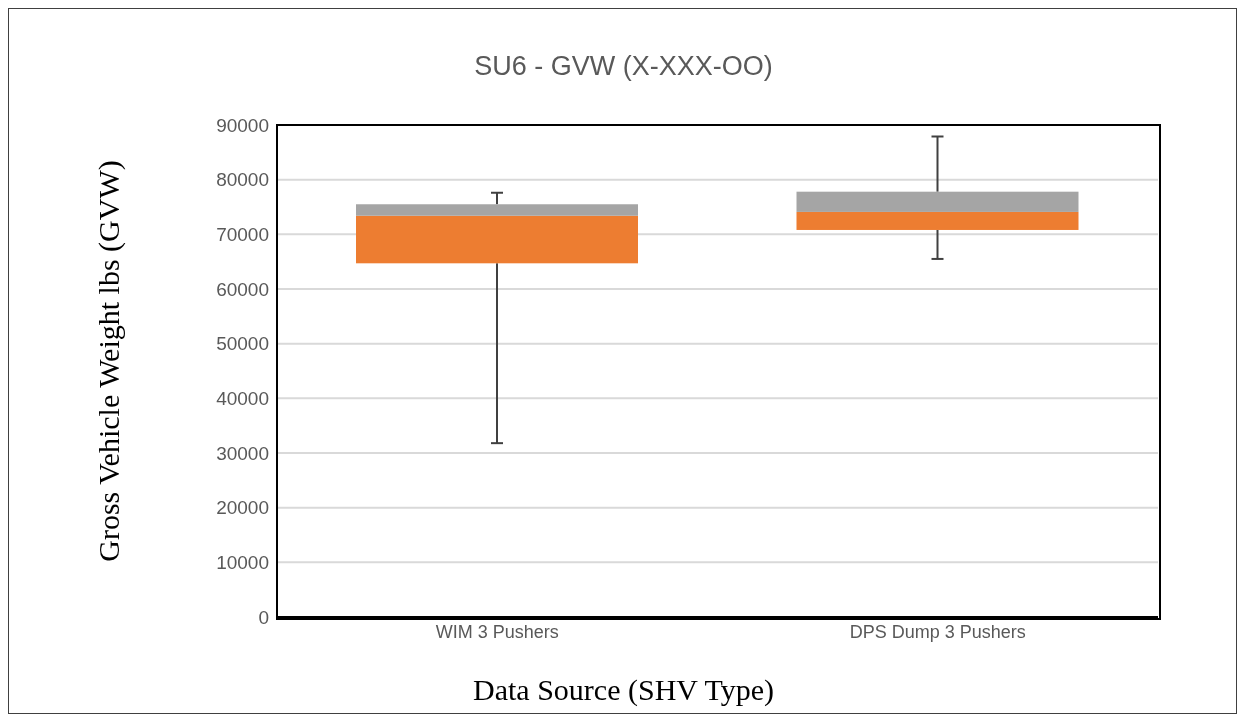 The image size is (1245, 724). Describe the element at coordinates (263, 617) in the screenshot. I see `y-tick-label: 0` at that location.